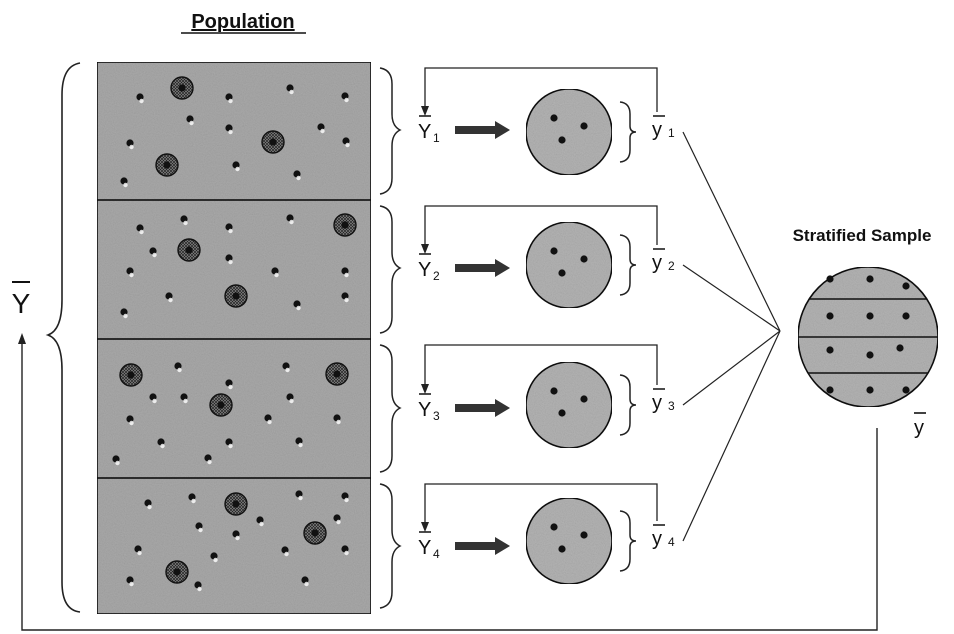 This screenshot has height=634, width=954. Describe the element at coordinates (671, 542) in the screenshot. I see `sample-mean-subscript: 4` at that location.